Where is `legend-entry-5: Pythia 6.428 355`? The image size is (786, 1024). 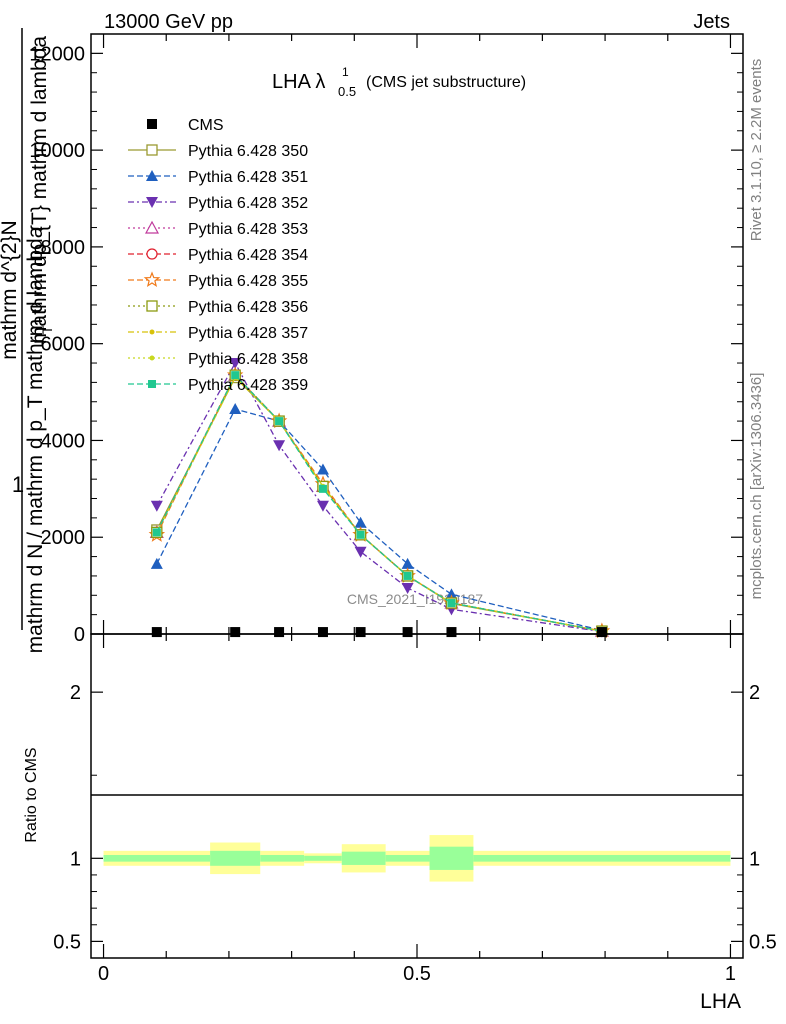
legend-entry-5: Pythia 6.428 355 is located at coordinates (218, 280).